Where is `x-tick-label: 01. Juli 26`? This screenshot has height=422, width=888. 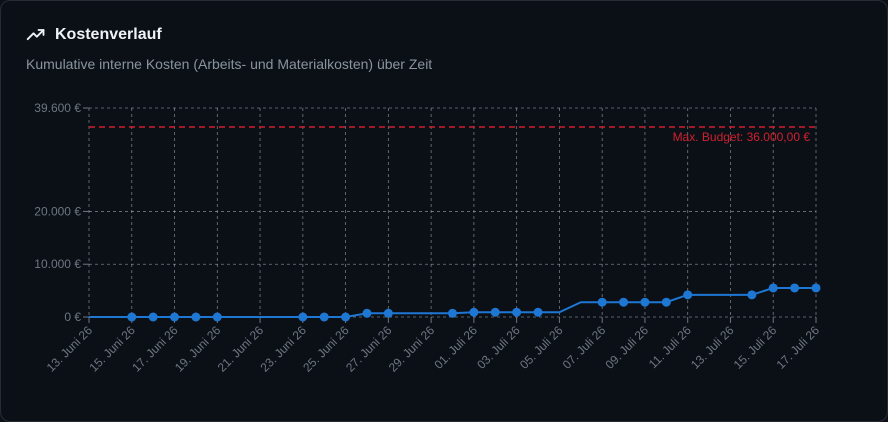 x-tick-label: 01. Juli 26 is located at coordinates (455, 347).